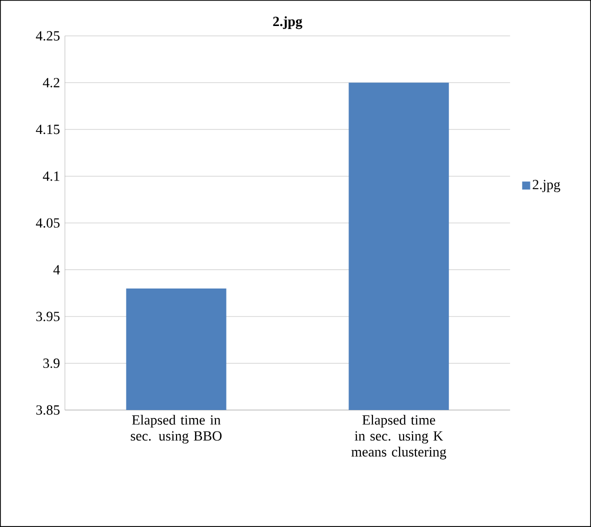 The image size is (591, 527). Describe the element at coordinates (56, 269) in the screenshot. I see `y-tick-label: 4` at that location.